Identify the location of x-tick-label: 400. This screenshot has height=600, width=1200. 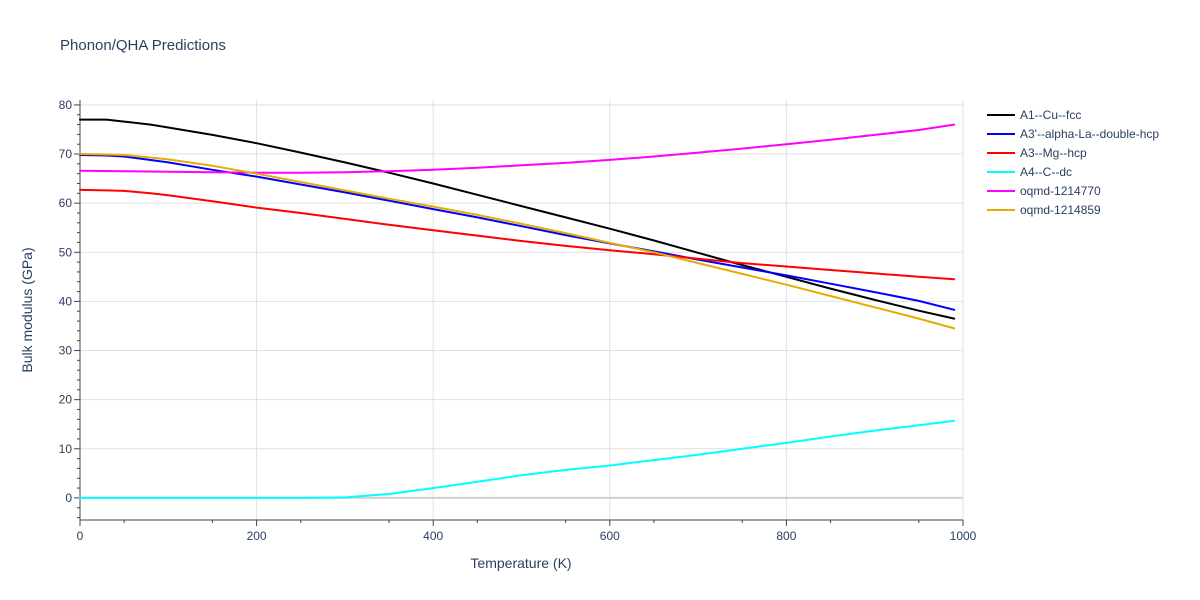
(433, 536).